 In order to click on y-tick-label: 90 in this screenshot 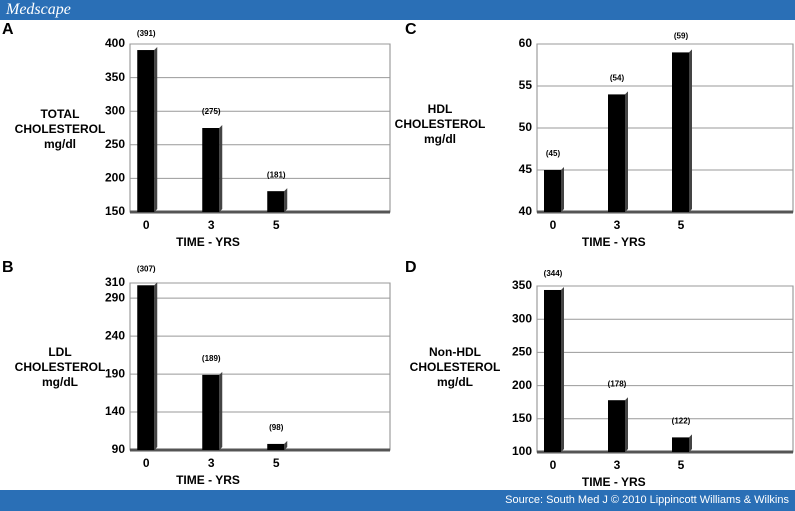, I will do `click(119, 449)`.